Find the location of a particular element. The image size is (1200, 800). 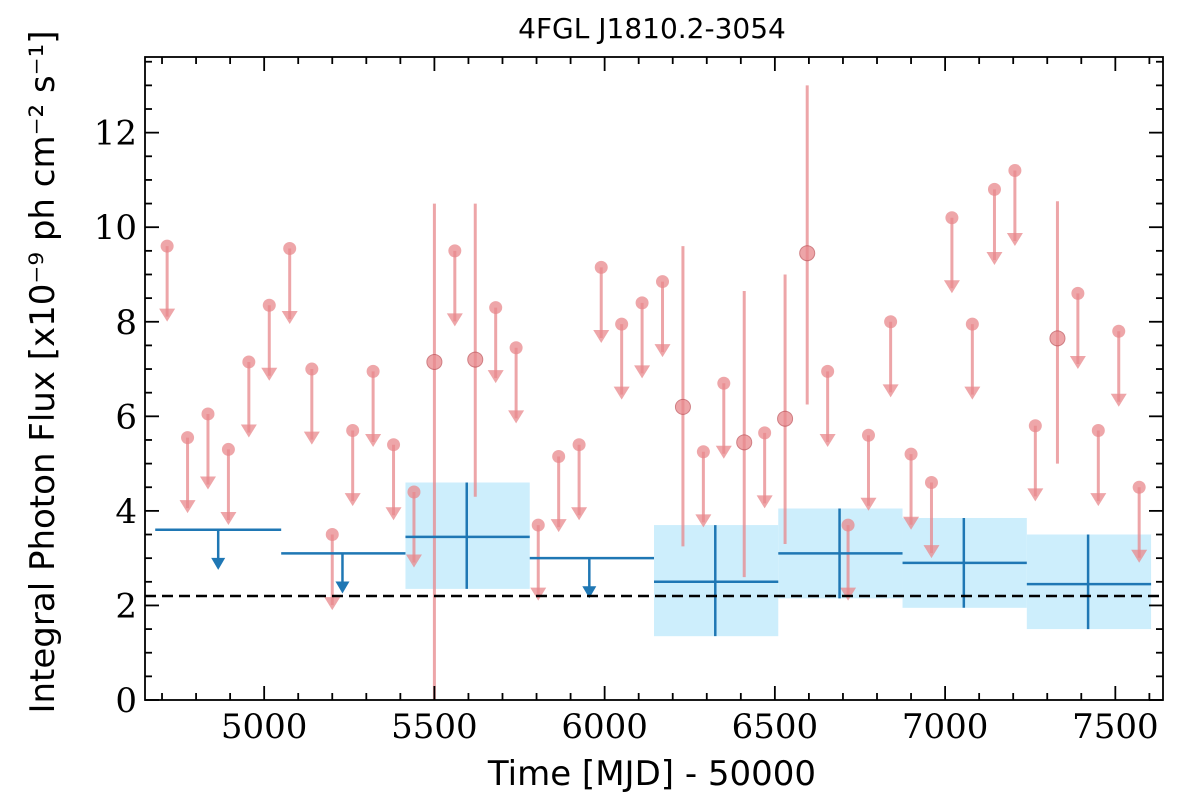

y-tick-label: 12 is located at coordinates (115, 134).